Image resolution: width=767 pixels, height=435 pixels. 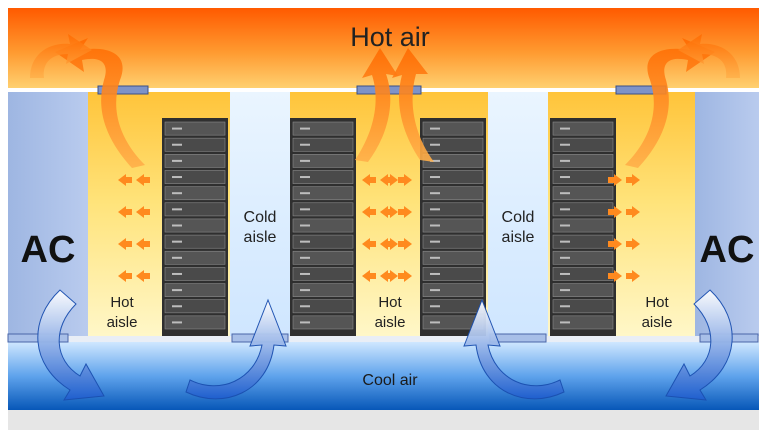 What do you see at coordinates (48, 214) in the screenshot?
I see `ac-unit-left` at bounding box center [48, 214].